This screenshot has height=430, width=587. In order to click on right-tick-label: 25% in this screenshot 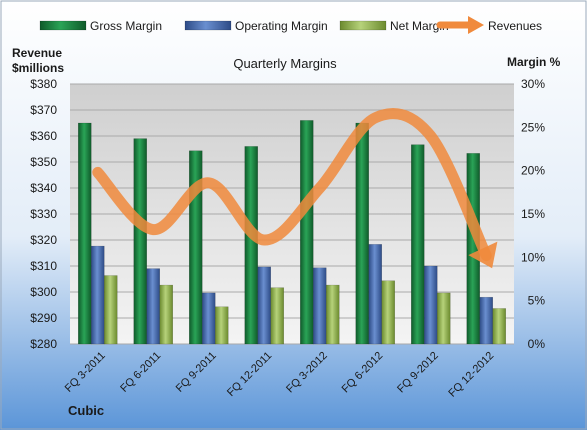, I will do `click(533, 127)`.